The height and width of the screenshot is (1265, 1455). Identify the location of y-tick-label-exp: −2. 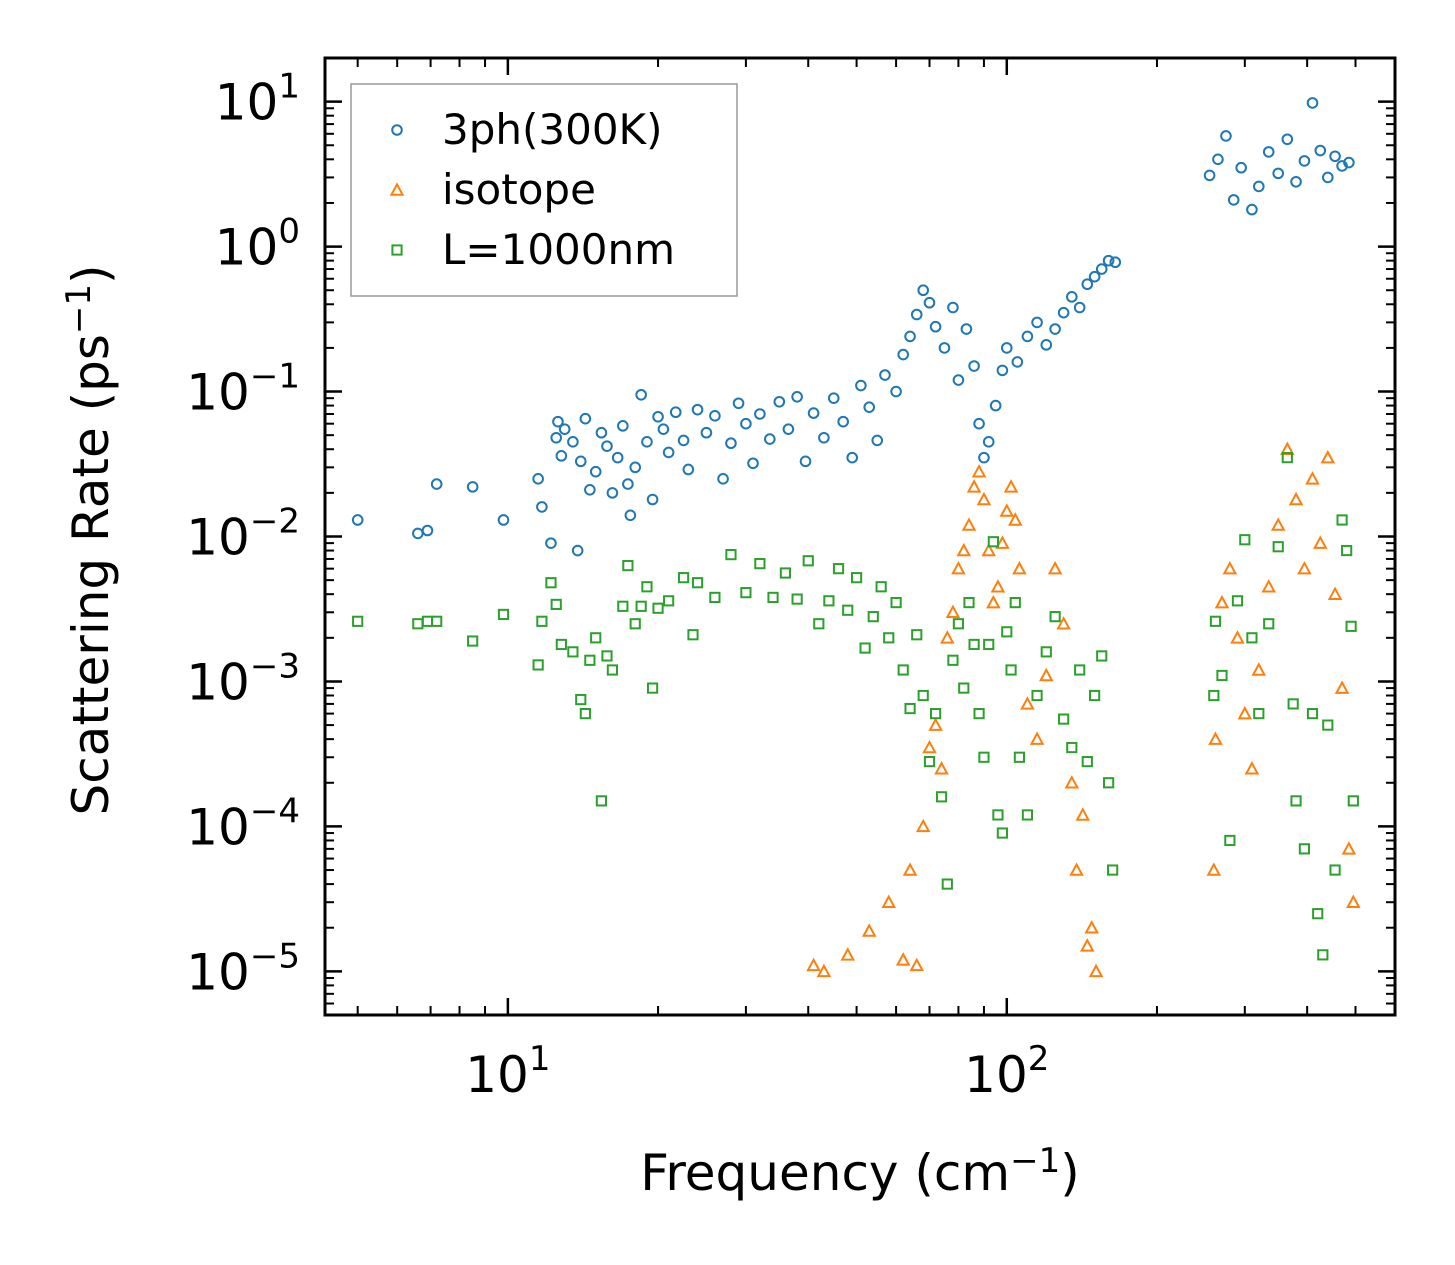
(275, 522).